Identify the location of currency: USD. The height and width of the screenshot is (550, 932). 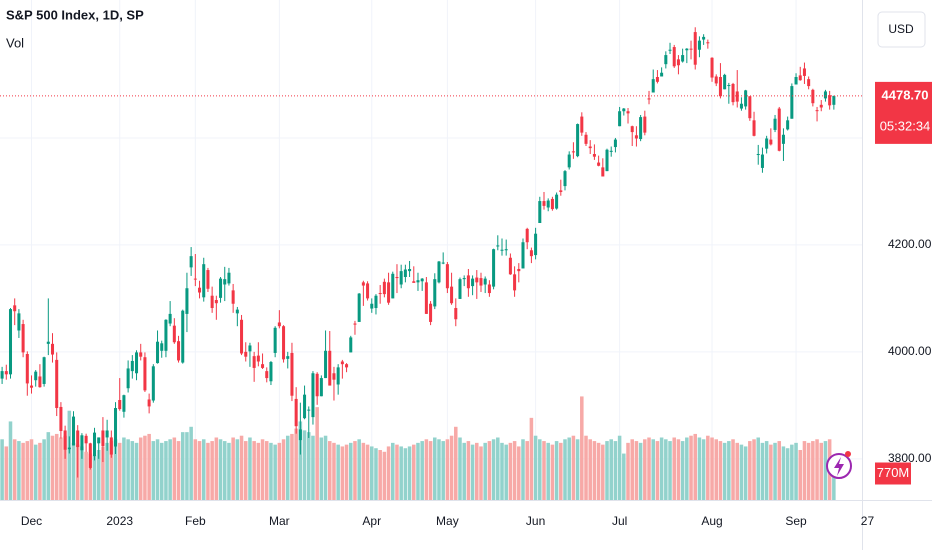
(901, 29).